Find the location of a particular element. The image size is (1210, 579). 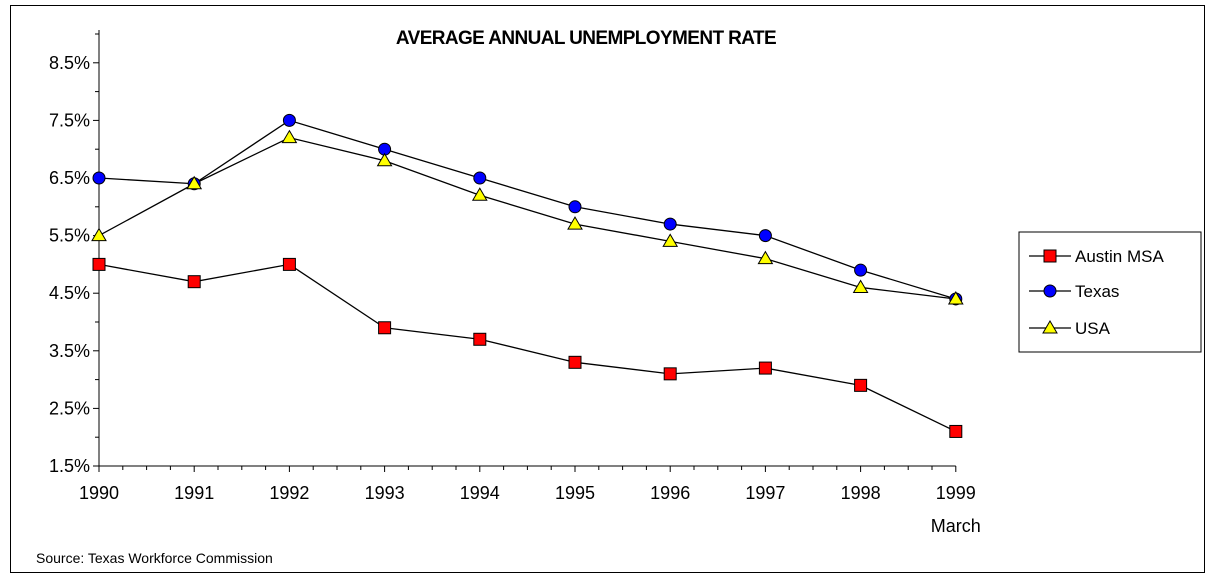

x-tick-label: 1994 is located at coordinates (480, 493).